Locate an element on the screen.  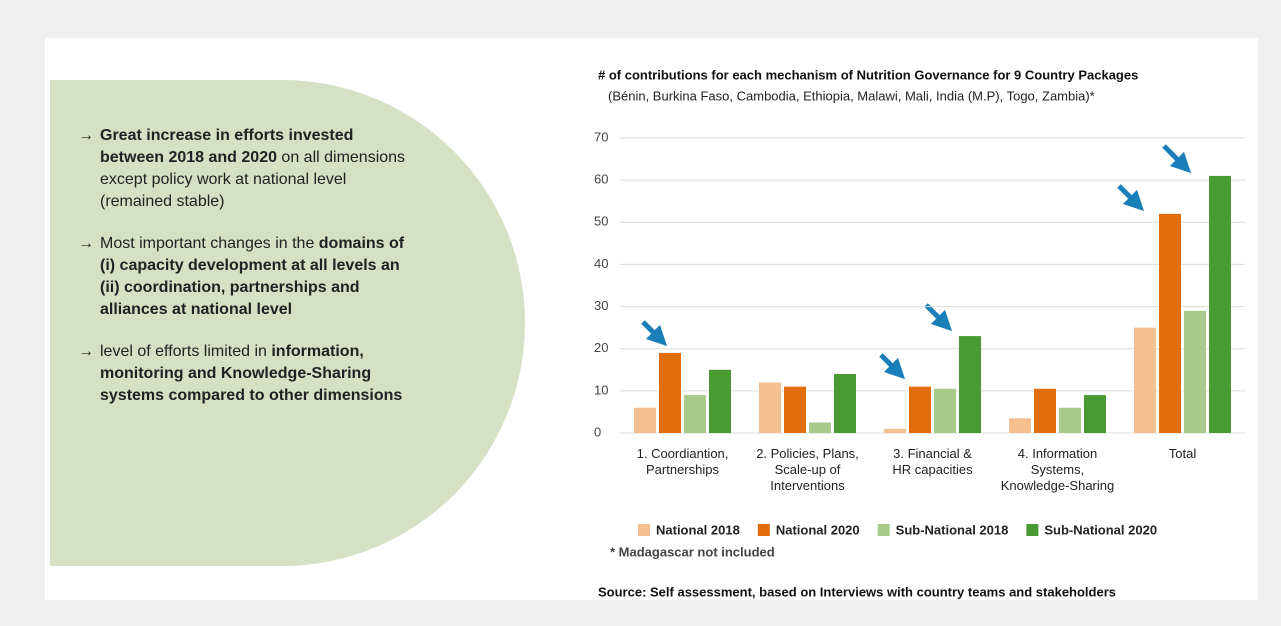
legend-label: Sub-National 2018 is located at coordinates (952, 529).